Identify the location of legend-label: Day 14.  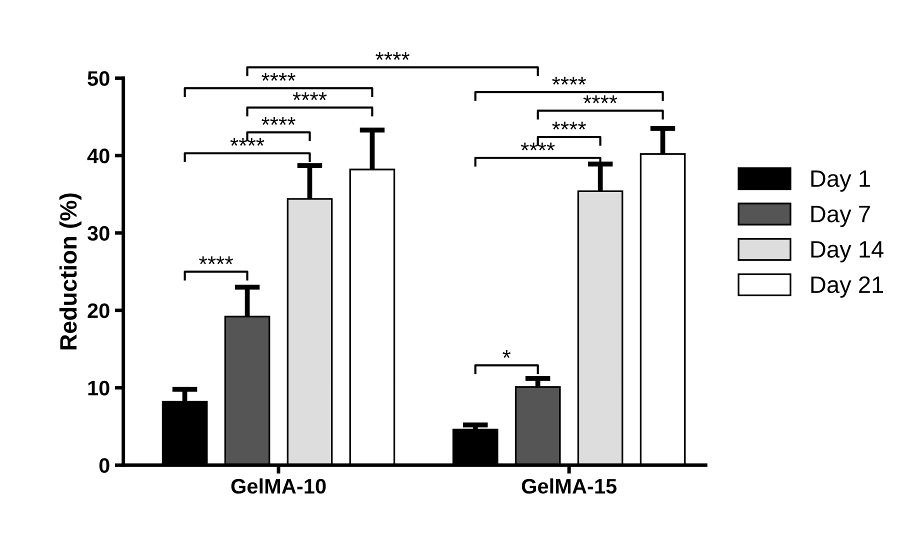
(847, 251).